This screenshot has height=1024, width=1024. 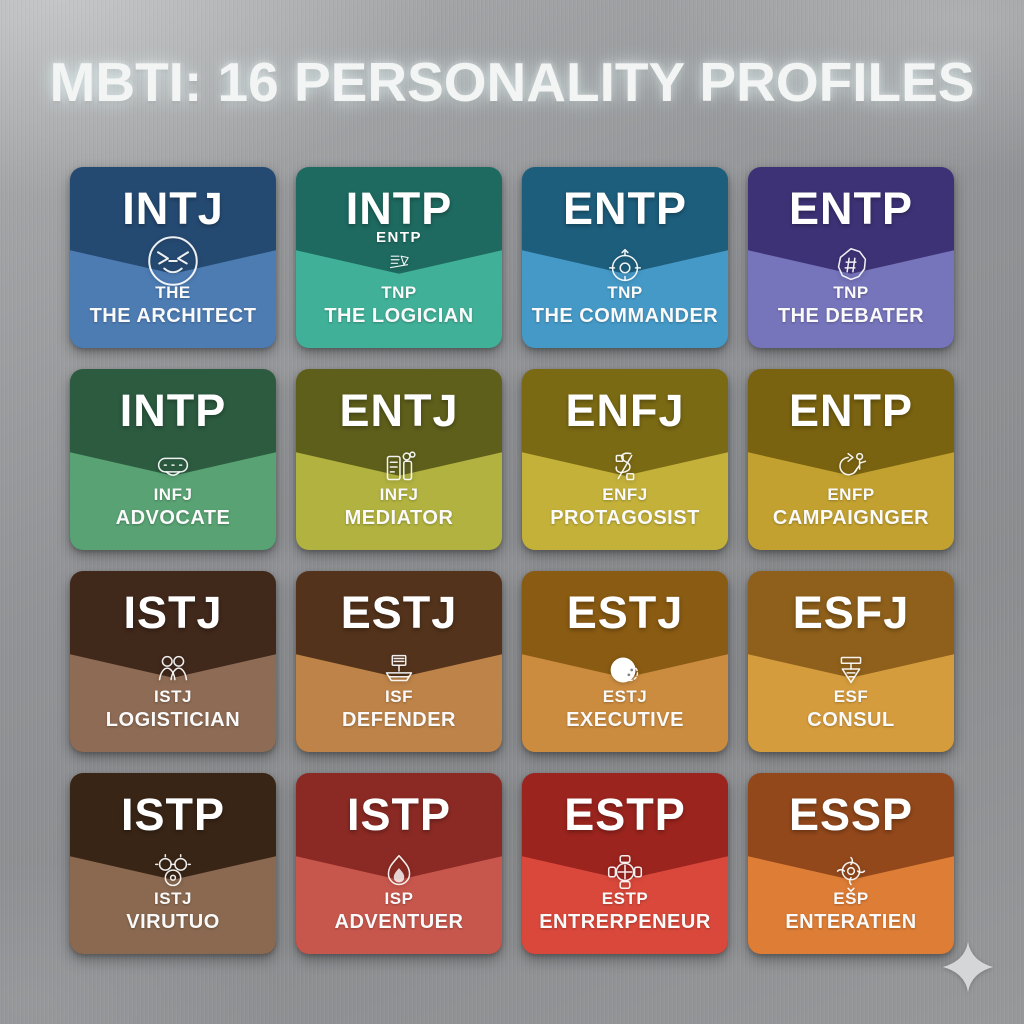 I want to click on subtitle-code: ESTP, so click(x=625, y=898).